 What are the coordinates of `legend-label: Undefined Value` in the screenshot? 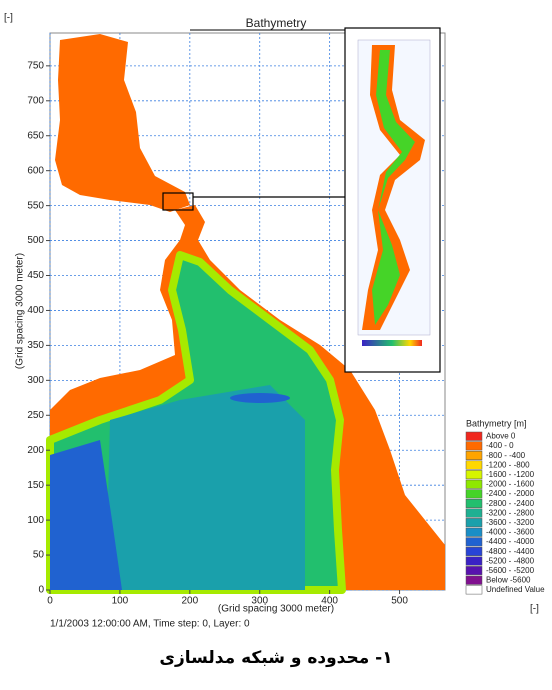 It's located at (515, 589).